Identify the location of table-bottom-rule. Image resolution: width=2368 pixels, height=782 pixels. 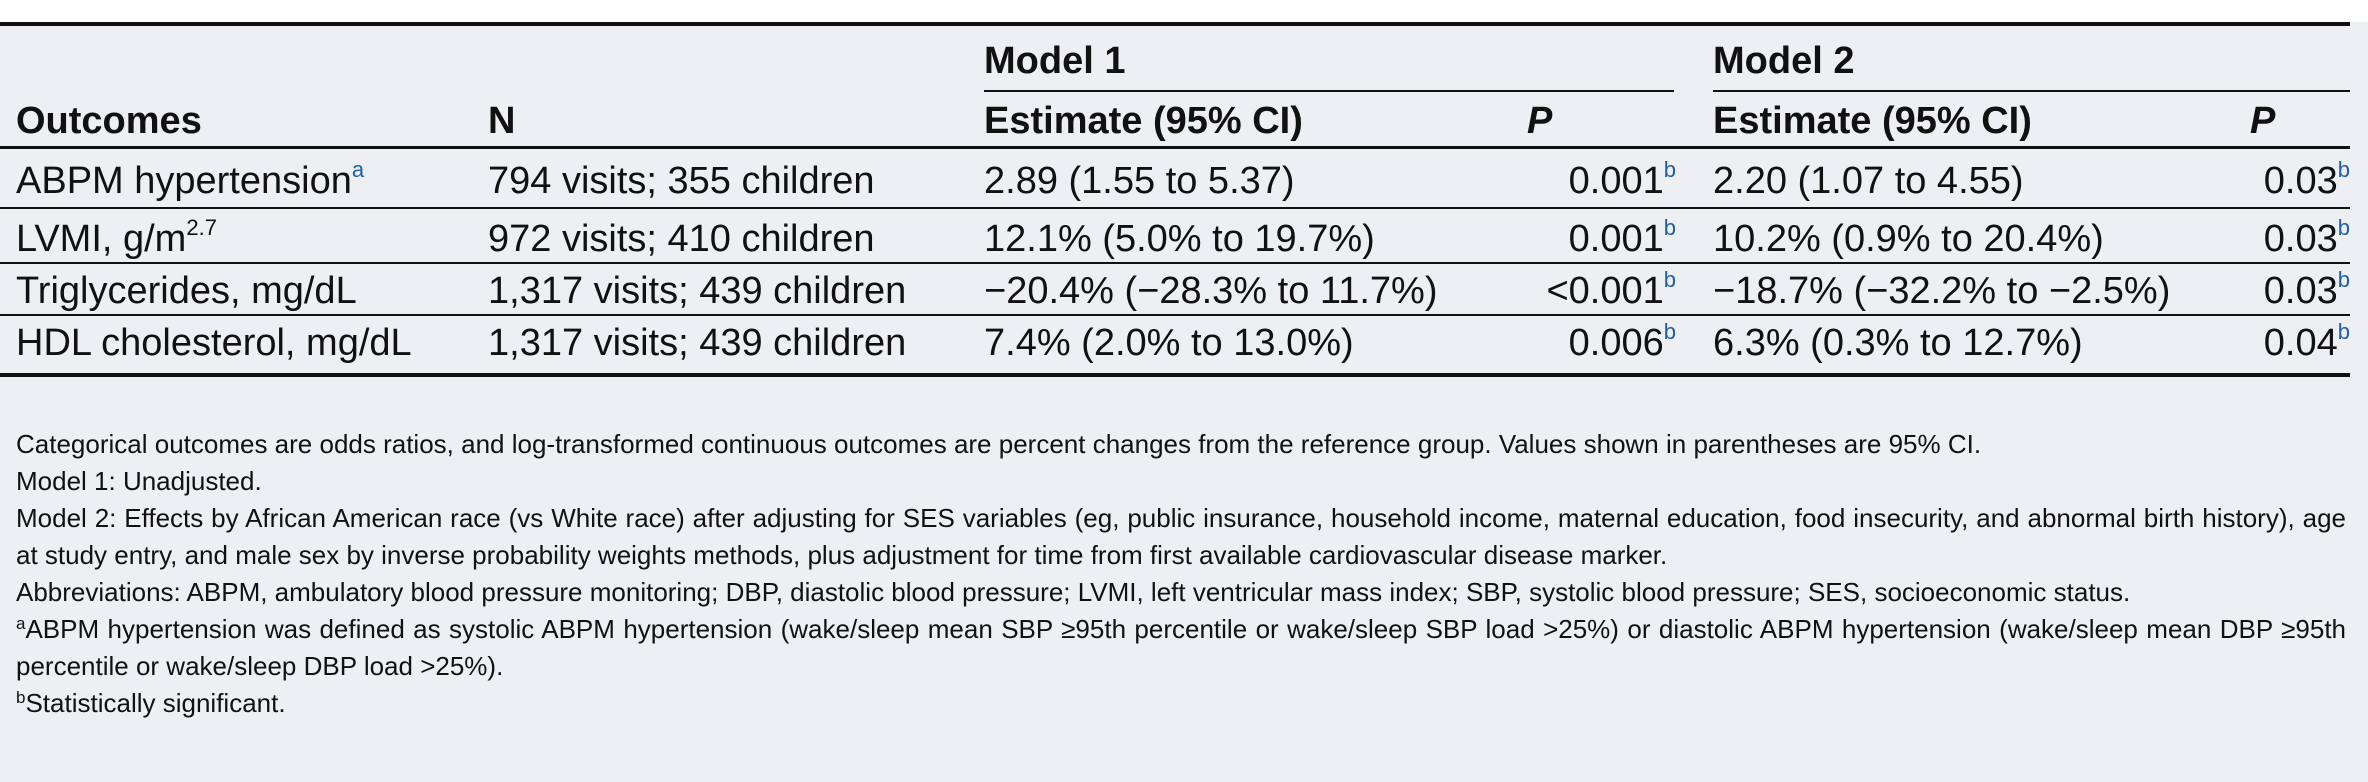
(1175, 375).